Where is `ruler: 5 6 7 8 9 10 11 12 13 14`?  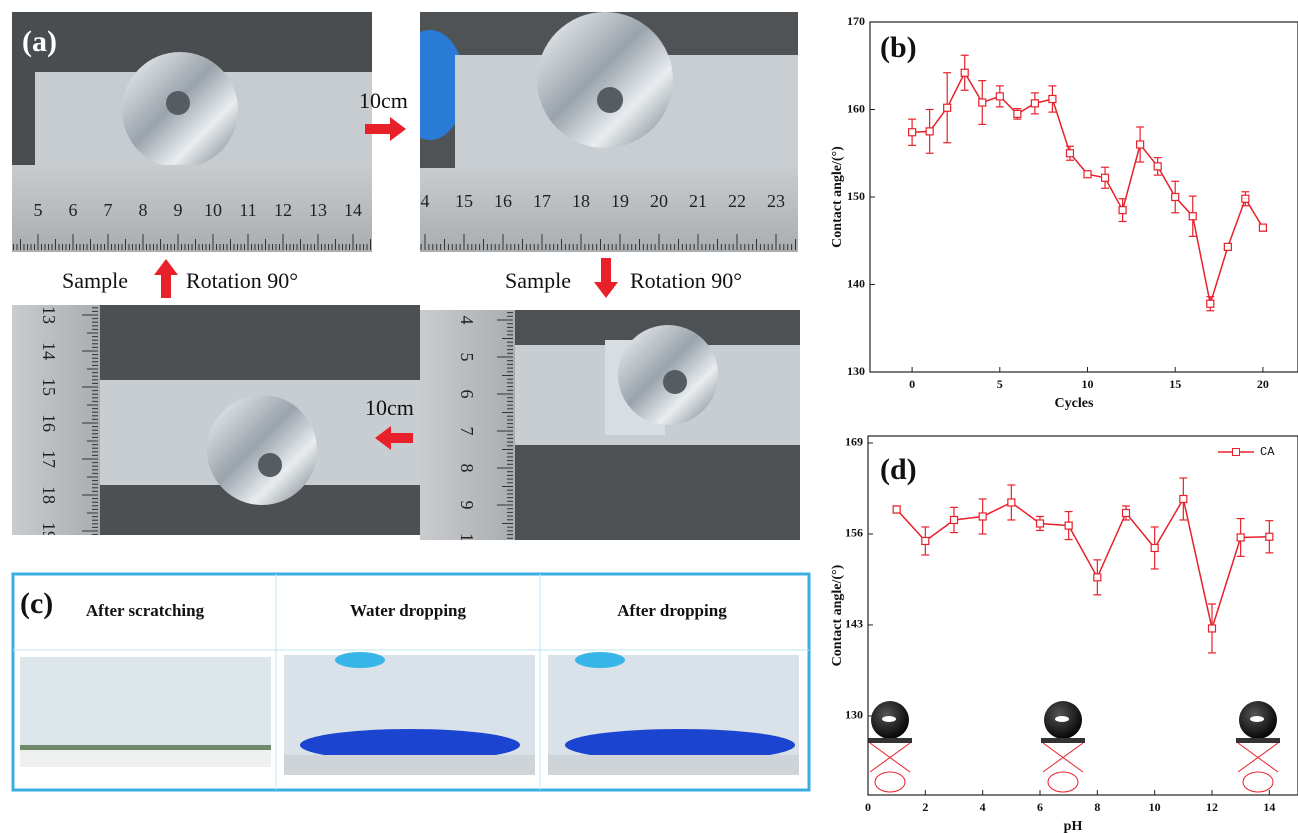
ruler: 5 6 7 8 9 10 11 12 13 14 is located at coordinates (192, 225).